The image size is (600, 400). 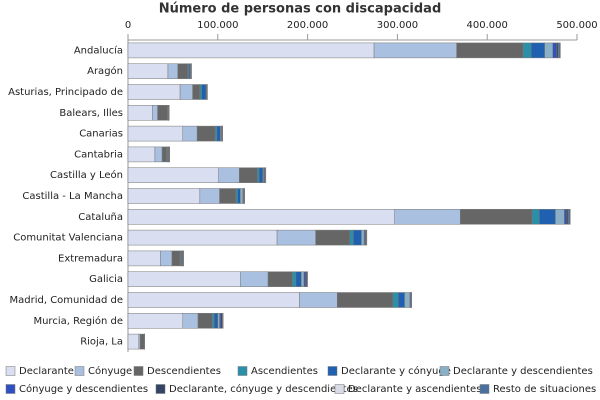 What do you see at coordinates (86, 175) in the screenshot?
I see `y-tick-label: Castilla y León` at bounding box center [86, 175].